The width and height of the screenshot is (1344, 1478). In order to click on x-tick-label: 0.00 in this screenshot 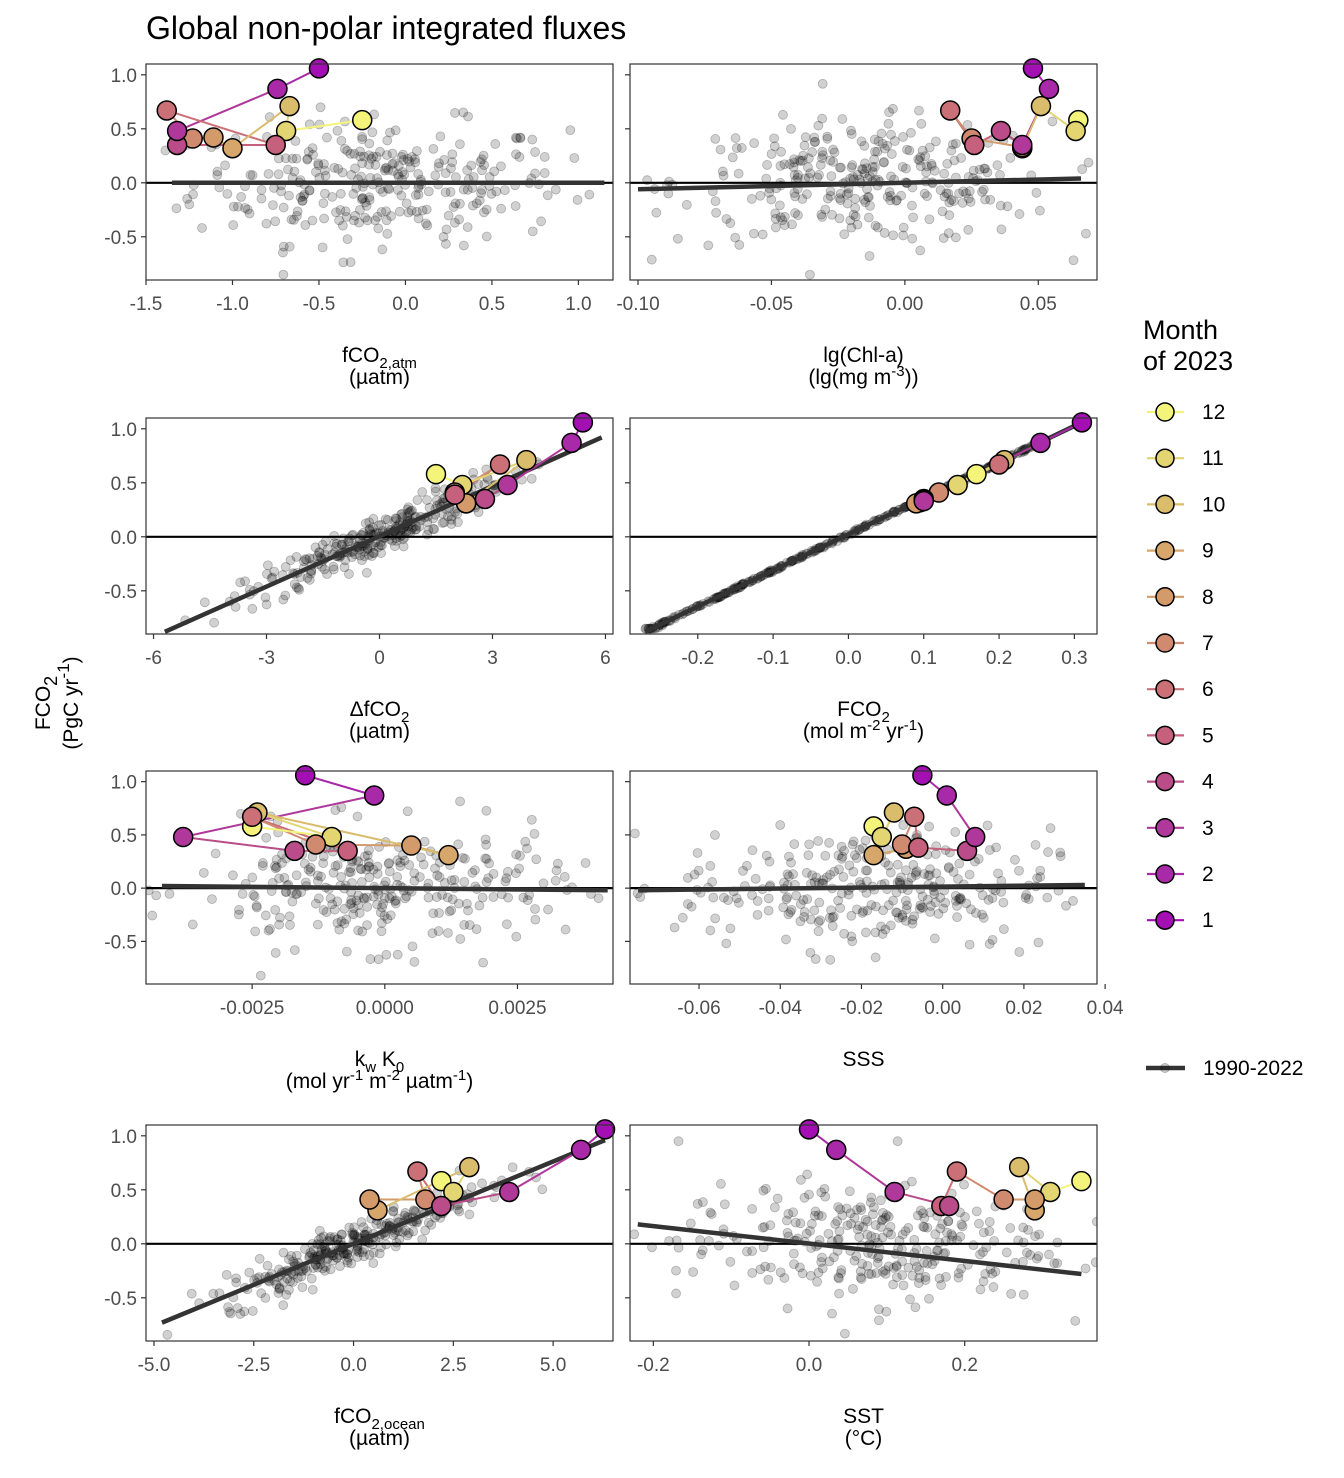, I will do `click(942, 1008)`.